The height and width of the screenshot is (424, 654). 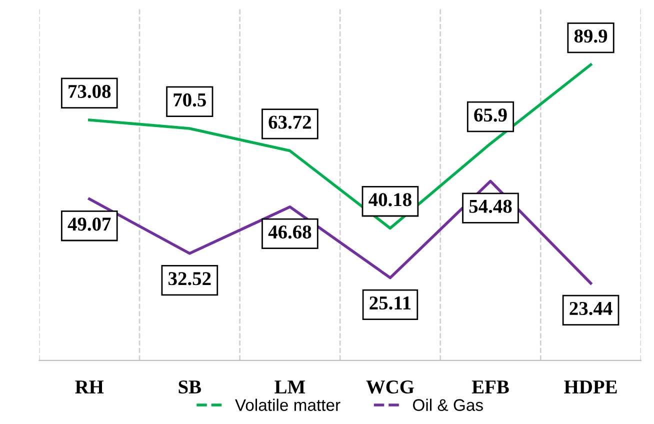 I want to click on x-tick-label: LM, so click(x=290, y=387).